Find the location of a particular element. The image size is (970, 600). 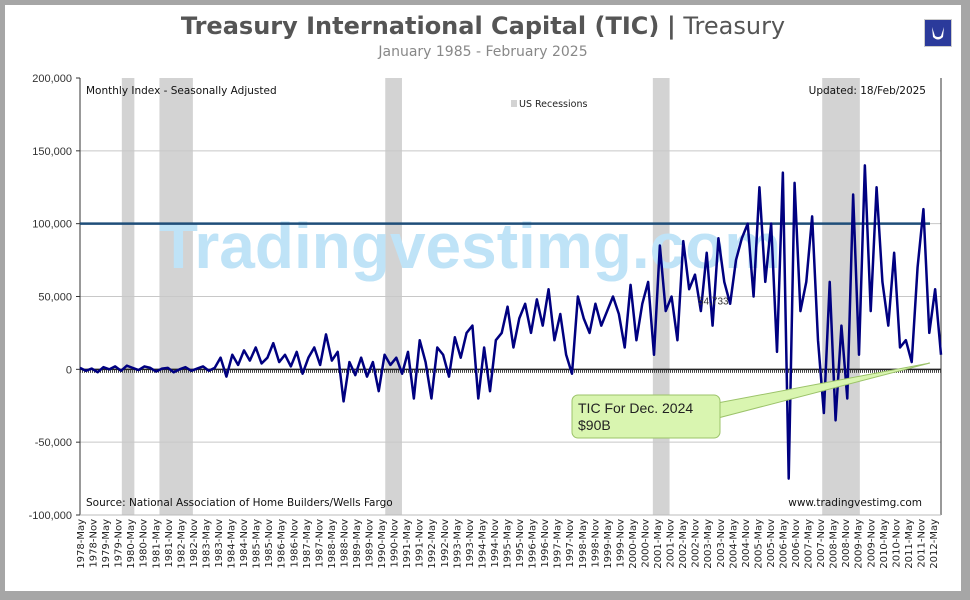

x-tick-label: 2002-Nov is located at coordinates (696, 543).